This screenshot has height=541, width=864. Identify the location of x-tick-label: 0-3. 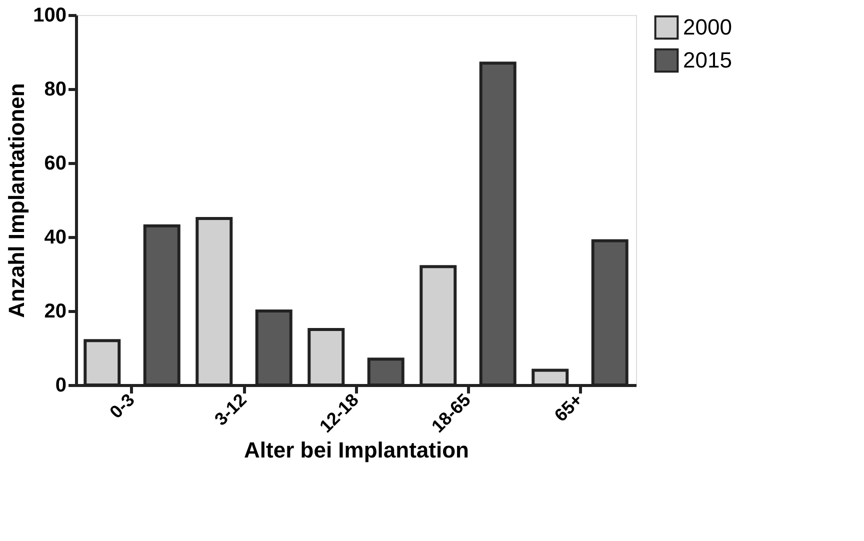
(122, 406).